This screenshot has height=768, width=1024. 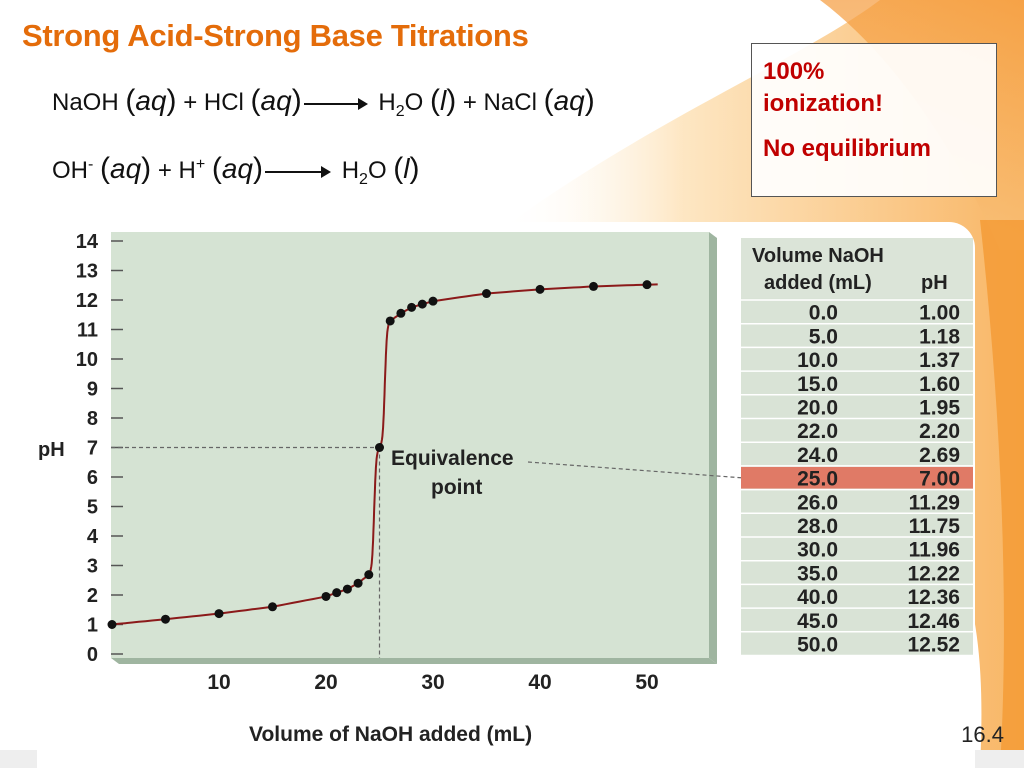 I want to click on table-cell-volume: 24.0, so click(x=817, y=455).